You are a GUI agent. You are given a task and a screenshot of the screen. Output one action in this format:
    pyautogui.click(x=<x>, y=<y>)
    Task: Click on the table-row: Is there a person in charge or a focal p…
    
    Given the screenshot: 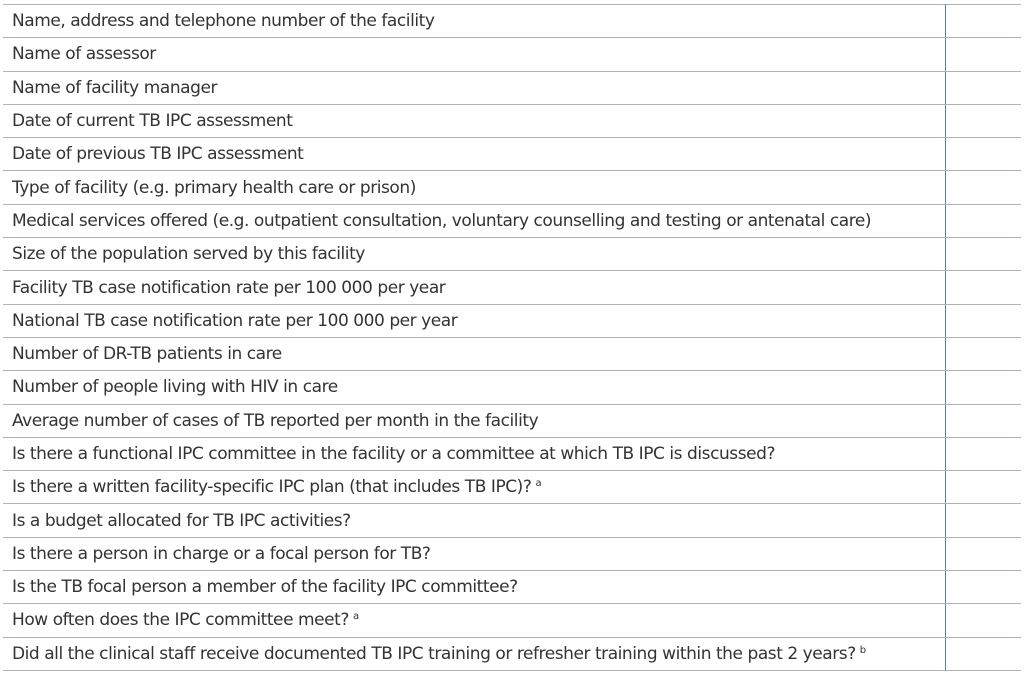 What is the action you would take?
    pyautogui.click(x=512, y=554)
    